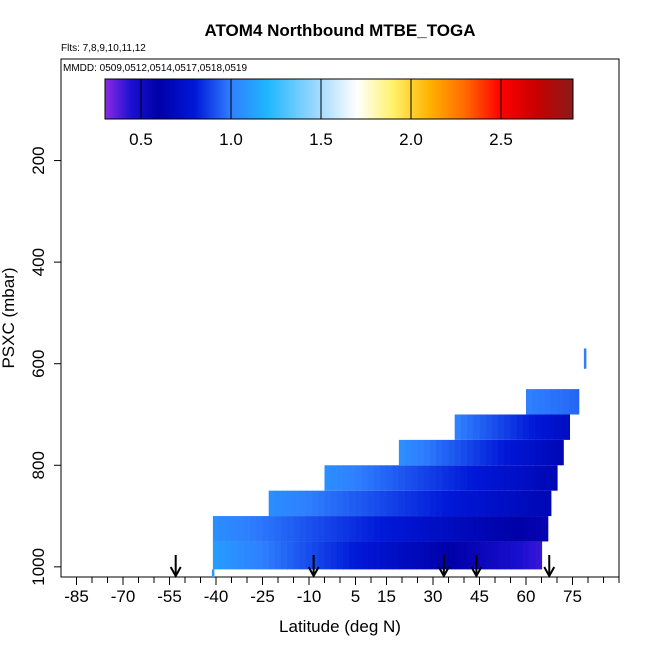 The height and width of the screenshot is (650, 650). I want to click on x-tick-label: 60, so click(526, 596).